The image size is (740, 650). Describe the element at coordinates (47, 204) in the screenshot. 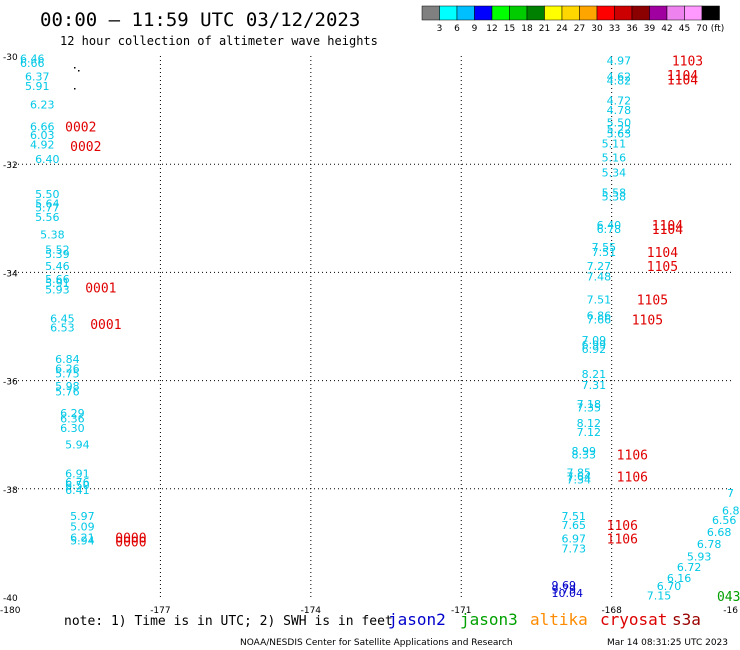

I see `wave-height-label: 5.64` at that location.